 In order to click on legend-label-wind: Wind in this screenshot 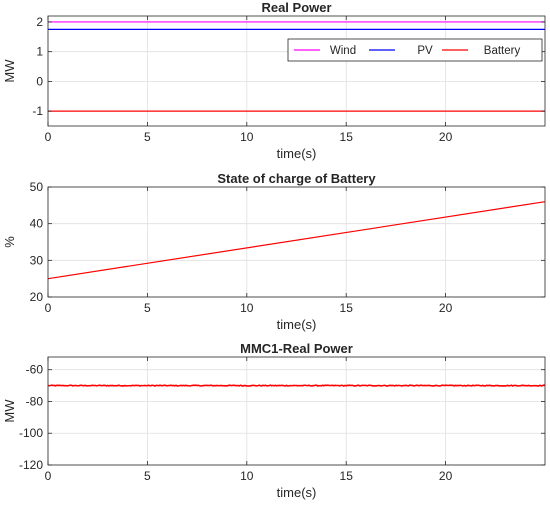, I will do `click(343, 51)`.